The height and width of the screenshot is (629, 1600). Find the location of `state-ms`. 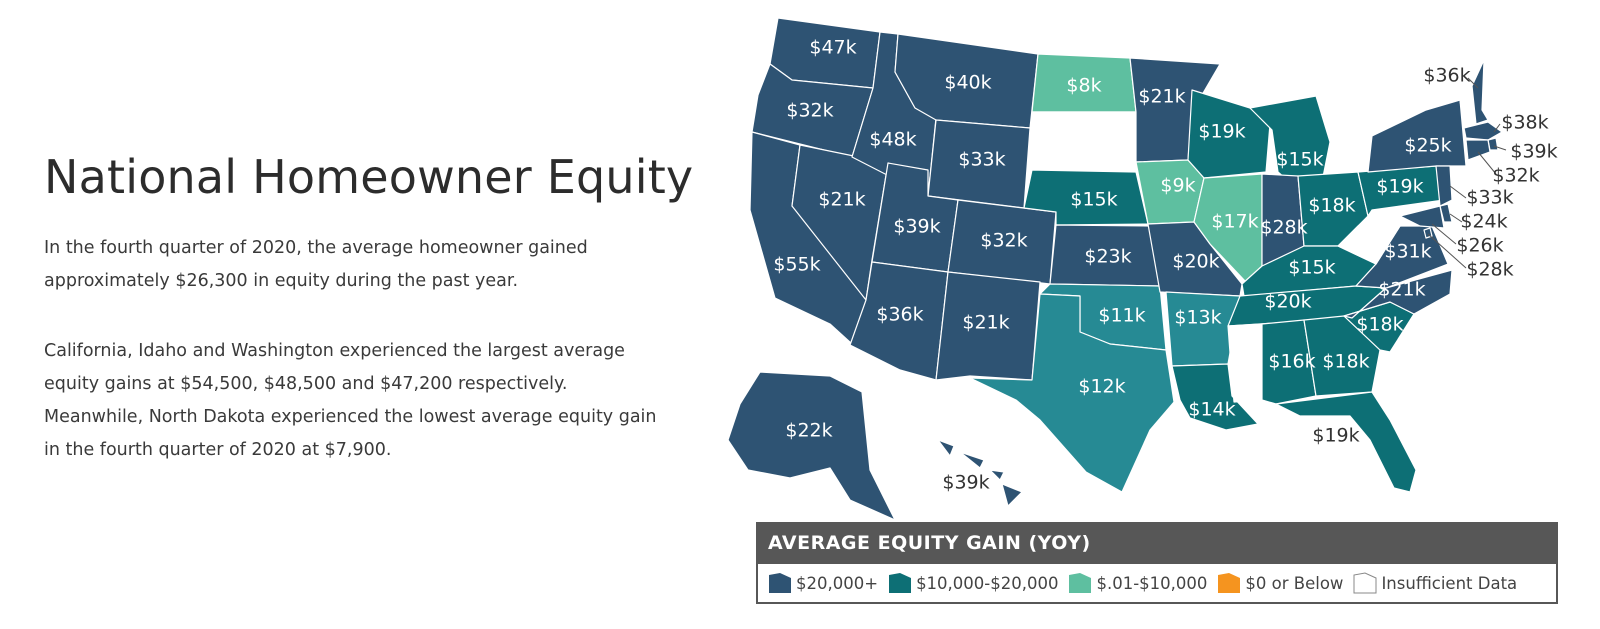

state-ms is located at coordinates (1245, 363).